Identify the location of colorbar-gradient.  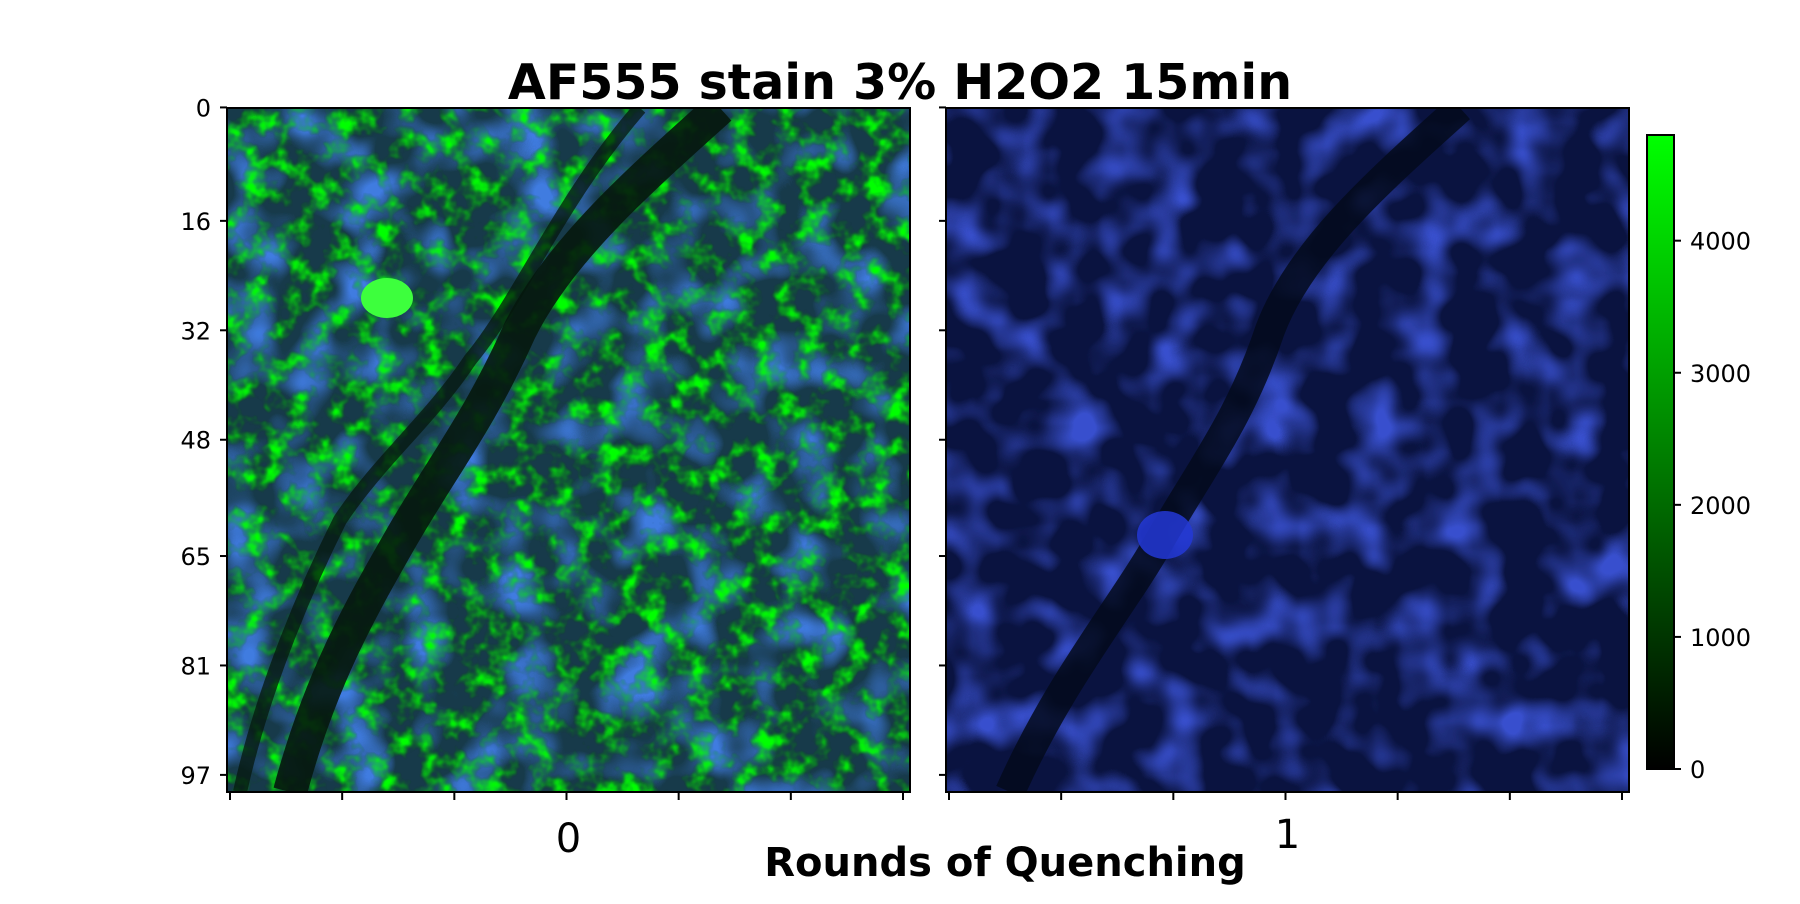
(1660, 452).